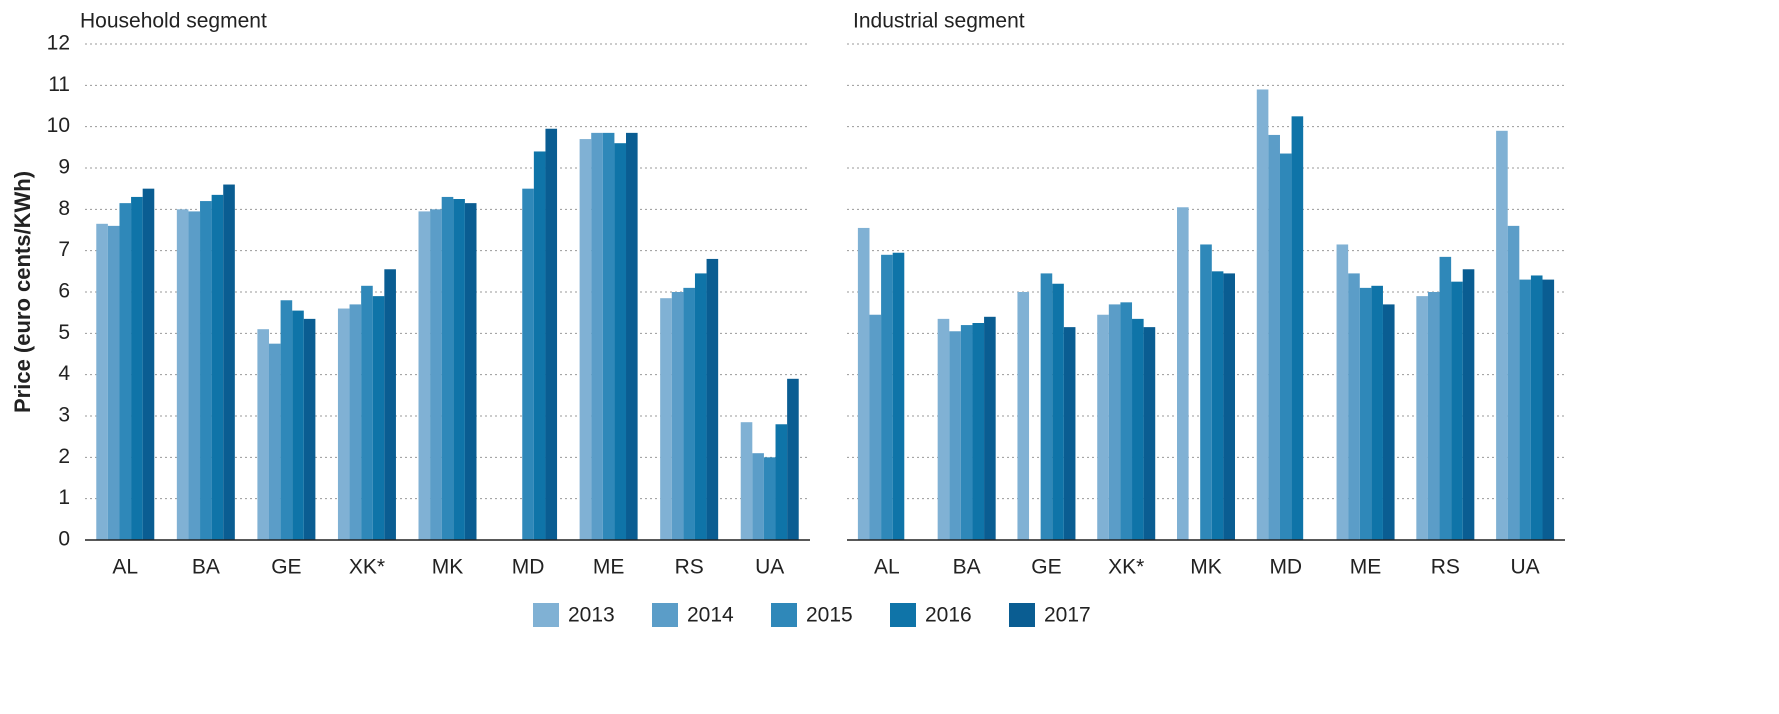  I want to click on y-tick-label: 8, so click(64, 208).